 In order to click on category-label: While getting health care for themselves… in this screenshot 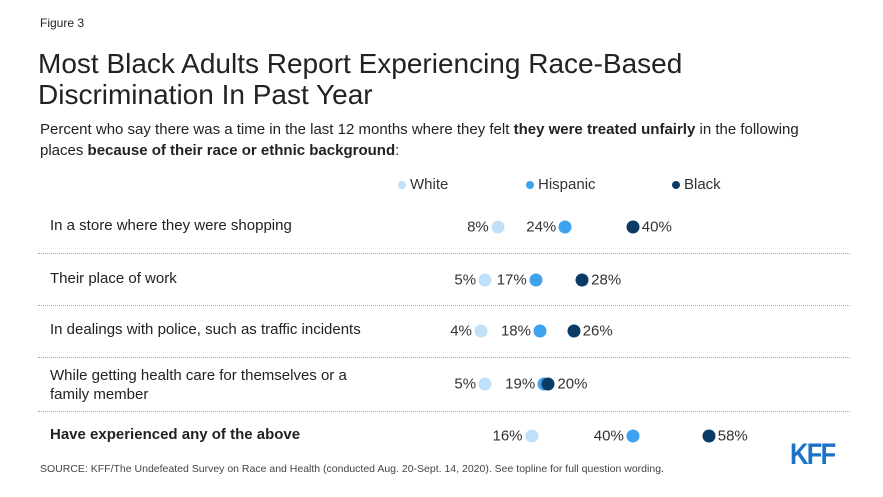, I will do `click(198, 385)`.